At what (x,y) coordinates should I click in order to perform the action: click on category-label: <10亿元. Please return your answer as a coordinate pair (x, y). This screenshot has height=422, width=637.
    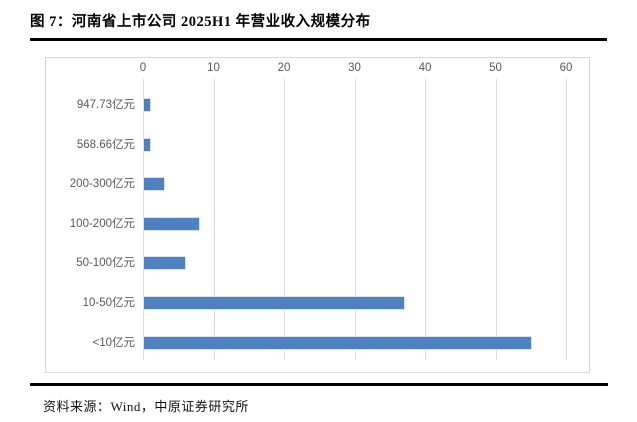
    Looking at the image, I should click on (113, 342).